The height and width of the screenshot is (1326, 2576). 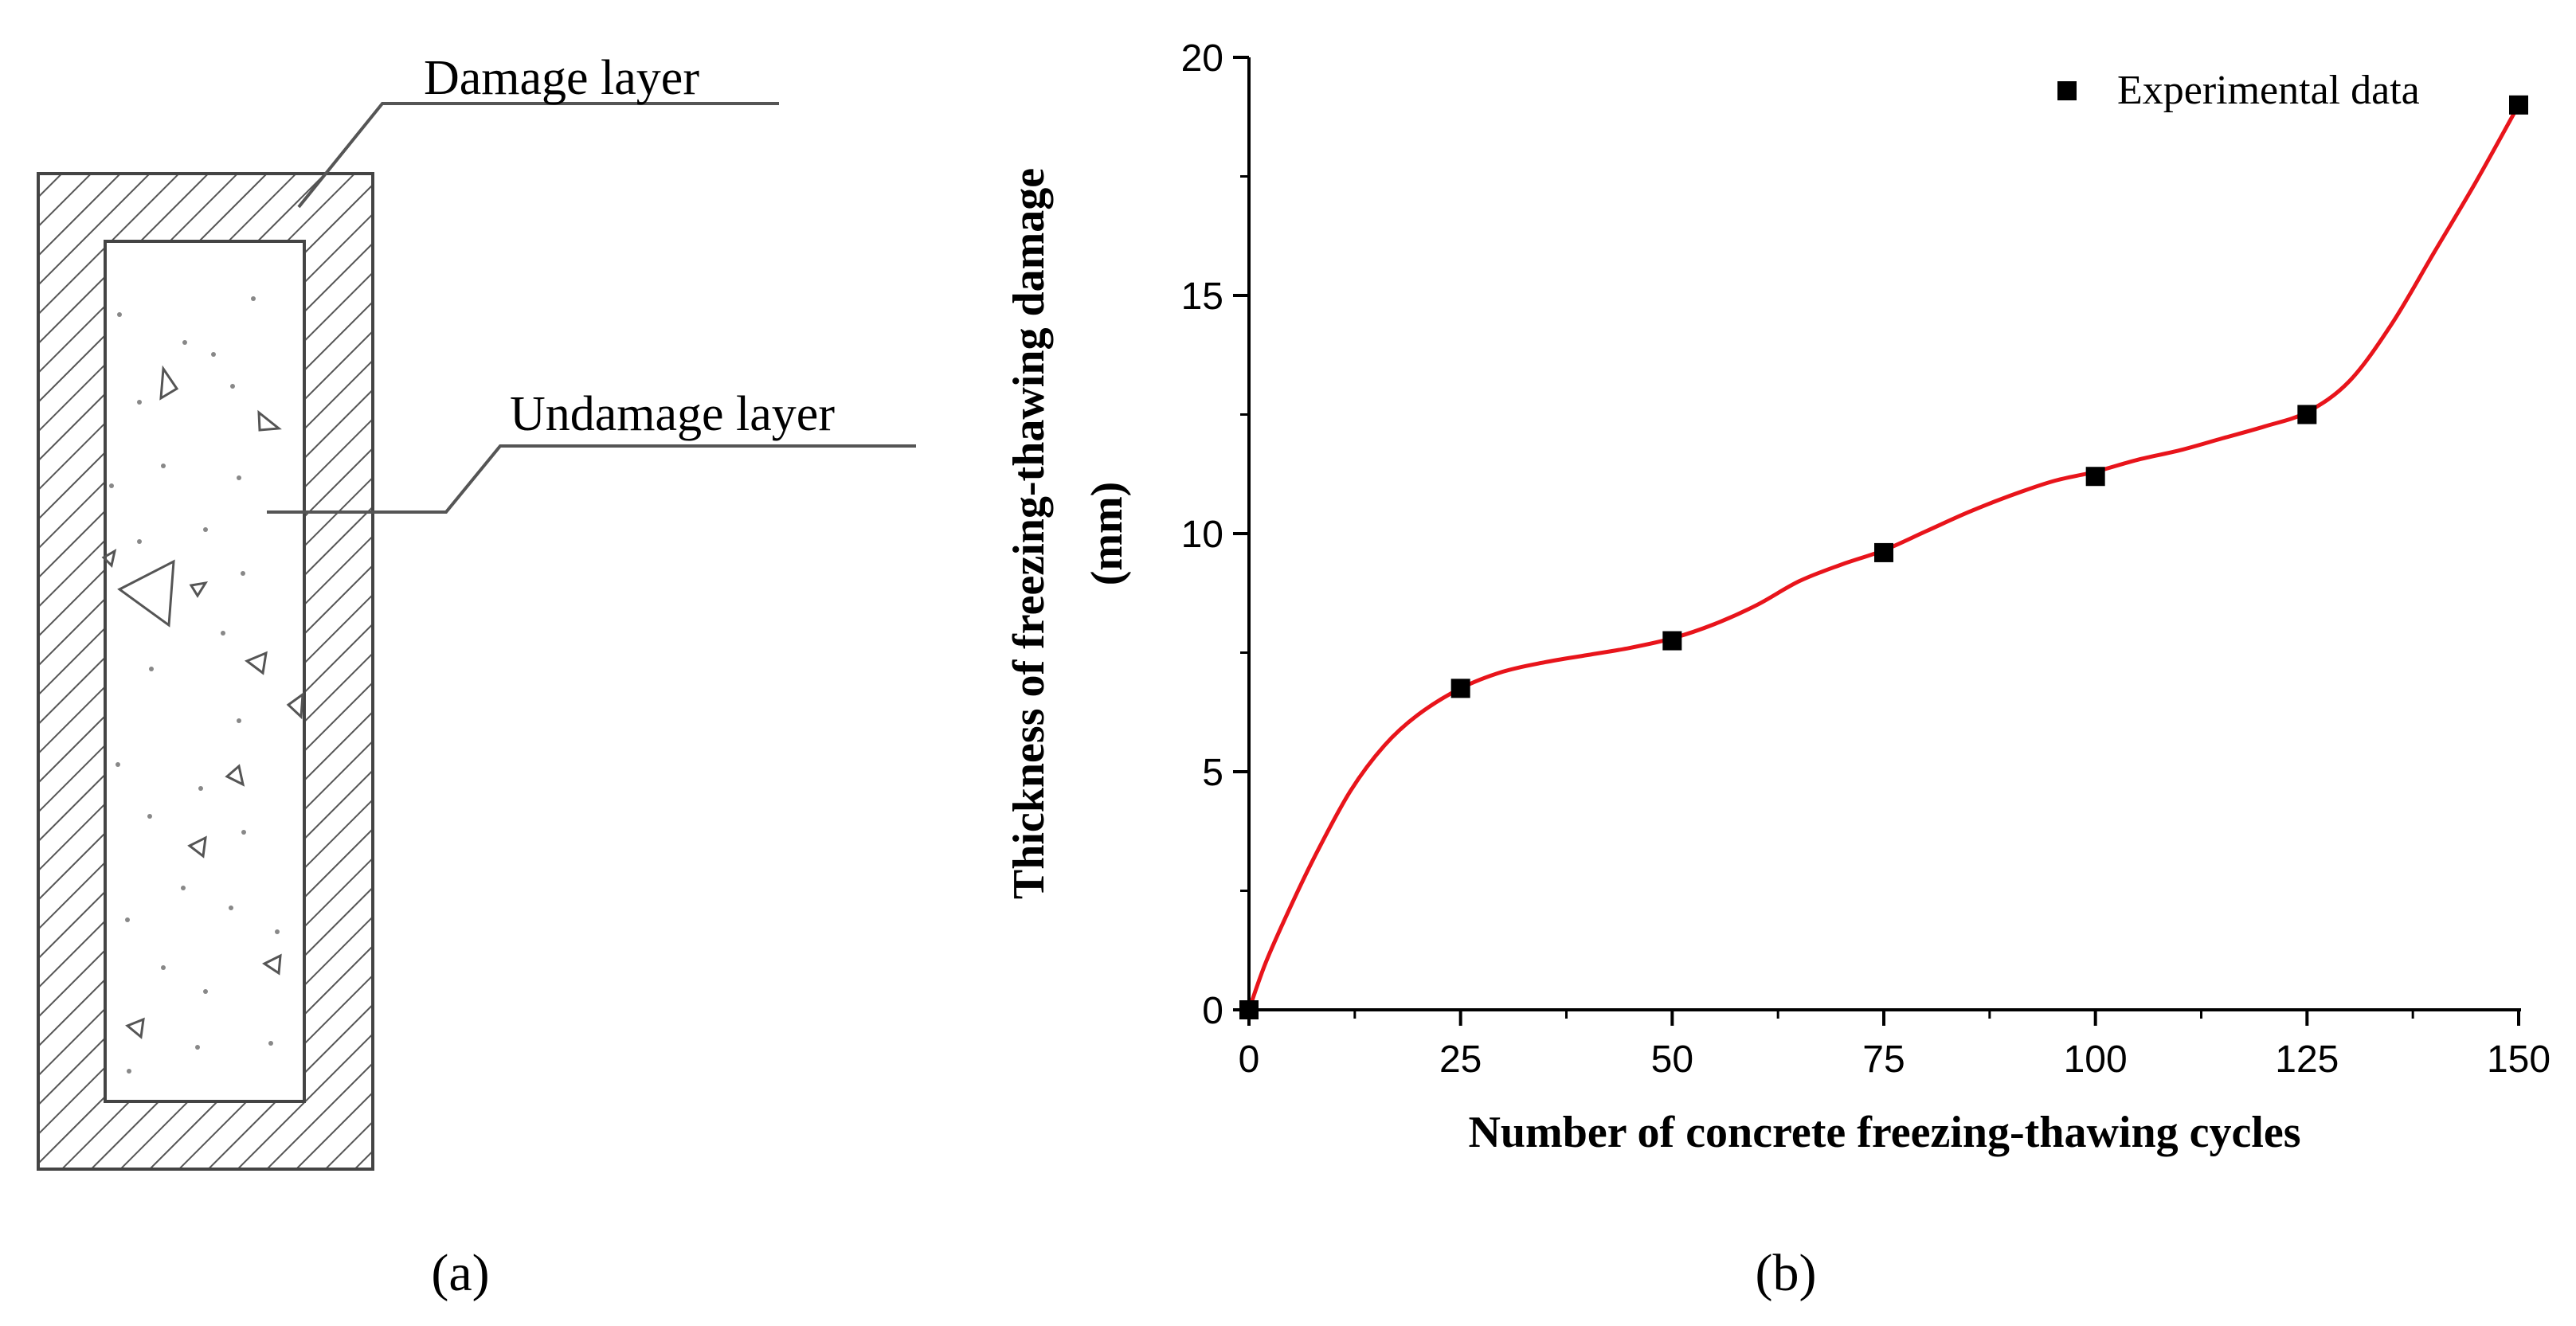 What do you see at coordinates (1786, 1273) in the screenshot?
I see `panel-b-label: (b)` at bounding box center [1786, 1273].